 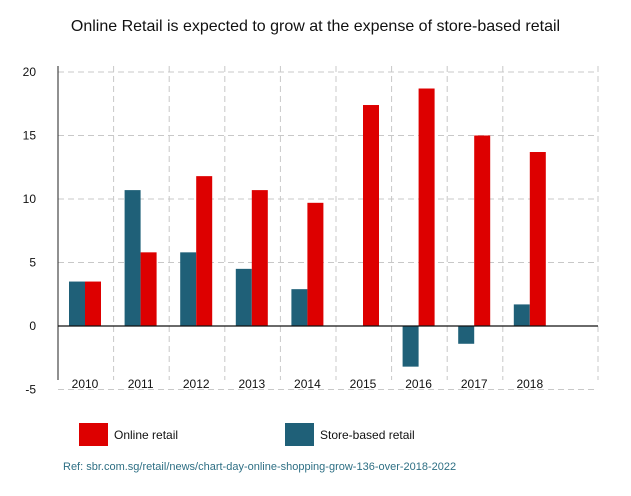 What do you see at coordinates (474, 384) in the screenshot?
I see `x-tick-label: 2017` at bounding box center [474, 384].